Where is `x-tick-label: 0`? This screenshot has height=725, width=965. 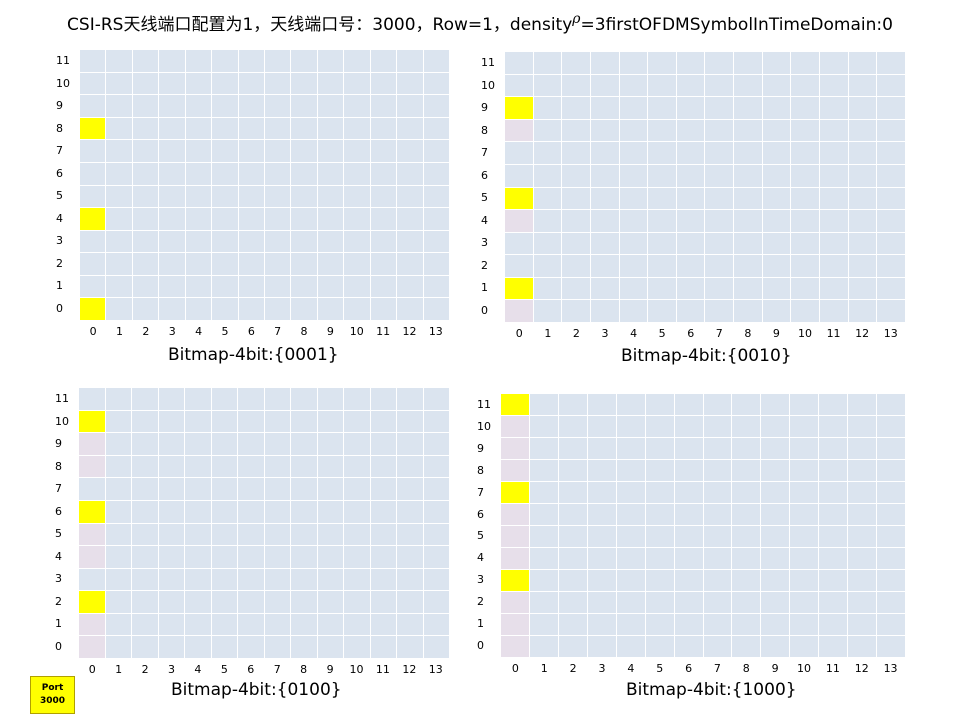
x-tick-label: 0 is located at coordinates (515, 668).